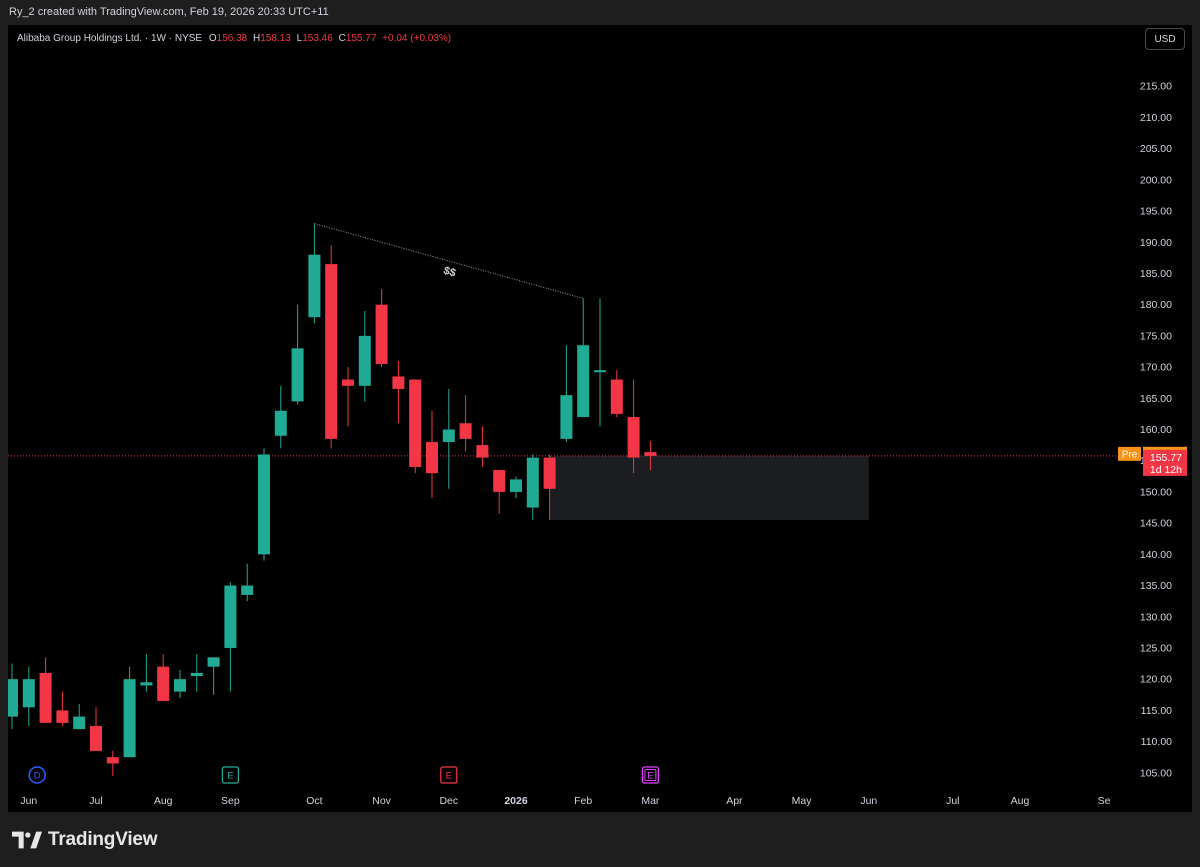  What do you see at coordinates (1165, 462) in the screenshot?
I see `last-price-bg` at bounding box center [1165, 462].